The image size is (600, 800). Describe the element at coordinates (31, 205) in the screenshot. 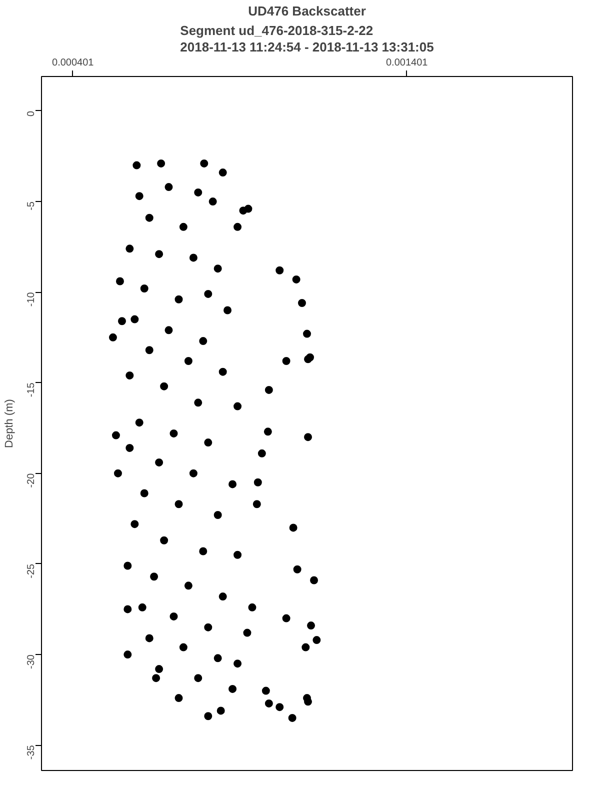

I see `y-tick-label: -5` at that location.